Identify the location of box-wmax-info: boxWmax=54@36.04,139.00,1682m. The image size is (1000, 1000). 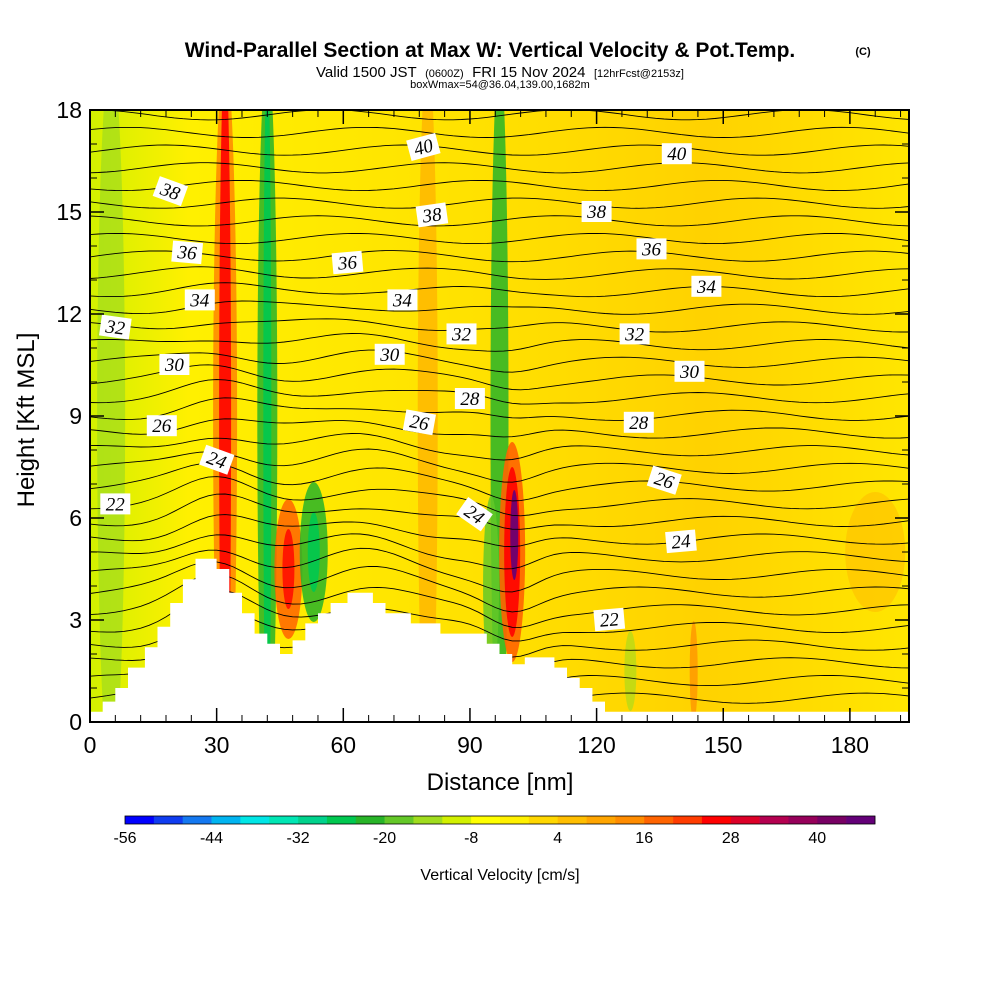
(500, 85).